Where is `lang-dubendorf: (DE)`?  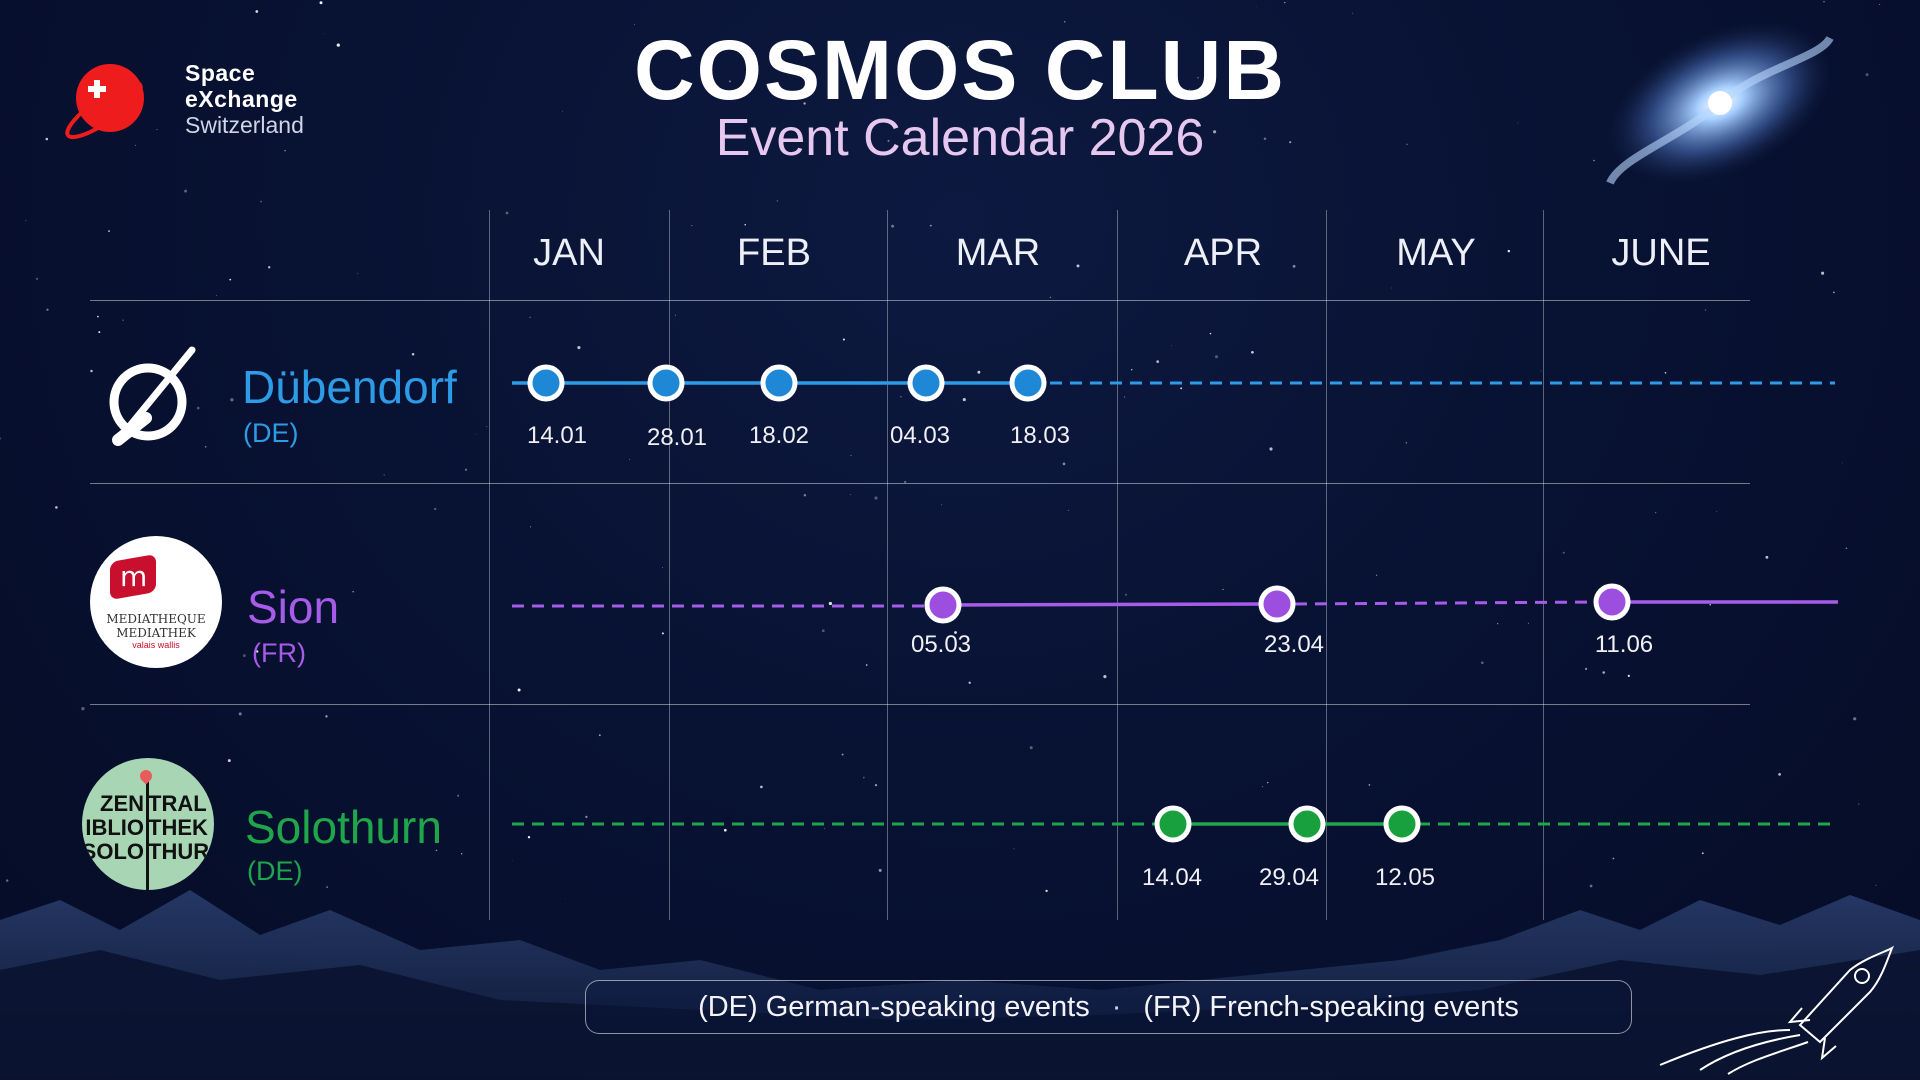 lang-dubendorf: (DE) is located at coordinates (271, 433).